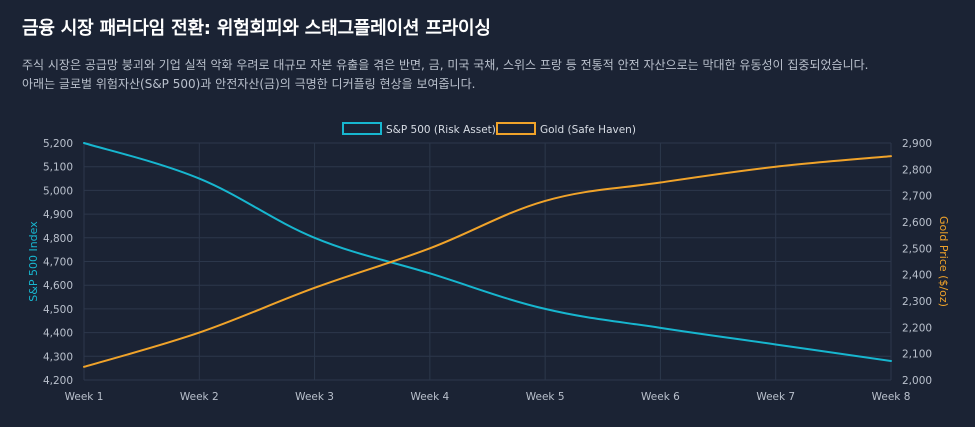 The image size is (975, 427). I want to click on left-tick-label: 4,700, so click(58, 263).